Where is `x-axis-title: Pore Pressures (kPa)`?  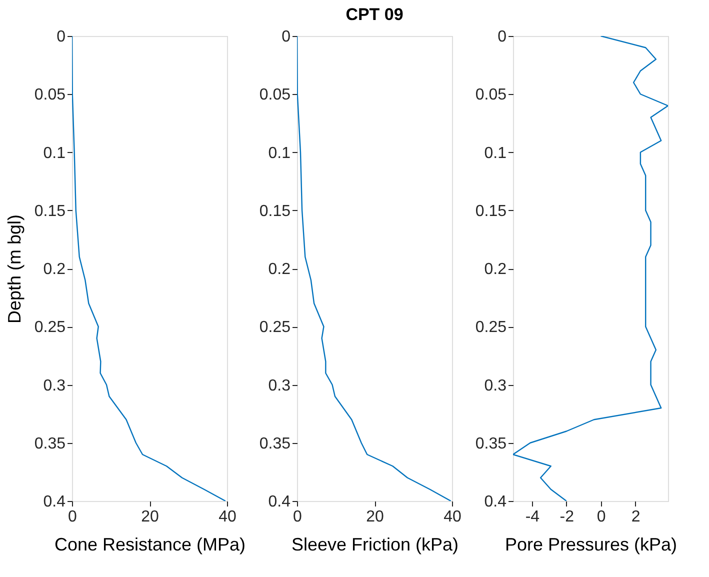 x-axis-title: Pore Pressures (kPa) is located at coordinates (591, 544).